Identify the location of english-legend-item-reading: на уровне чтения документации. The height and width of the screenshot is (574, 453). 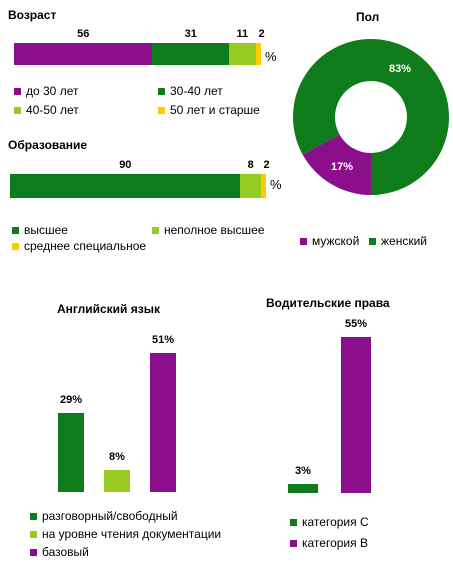
(125, 534).